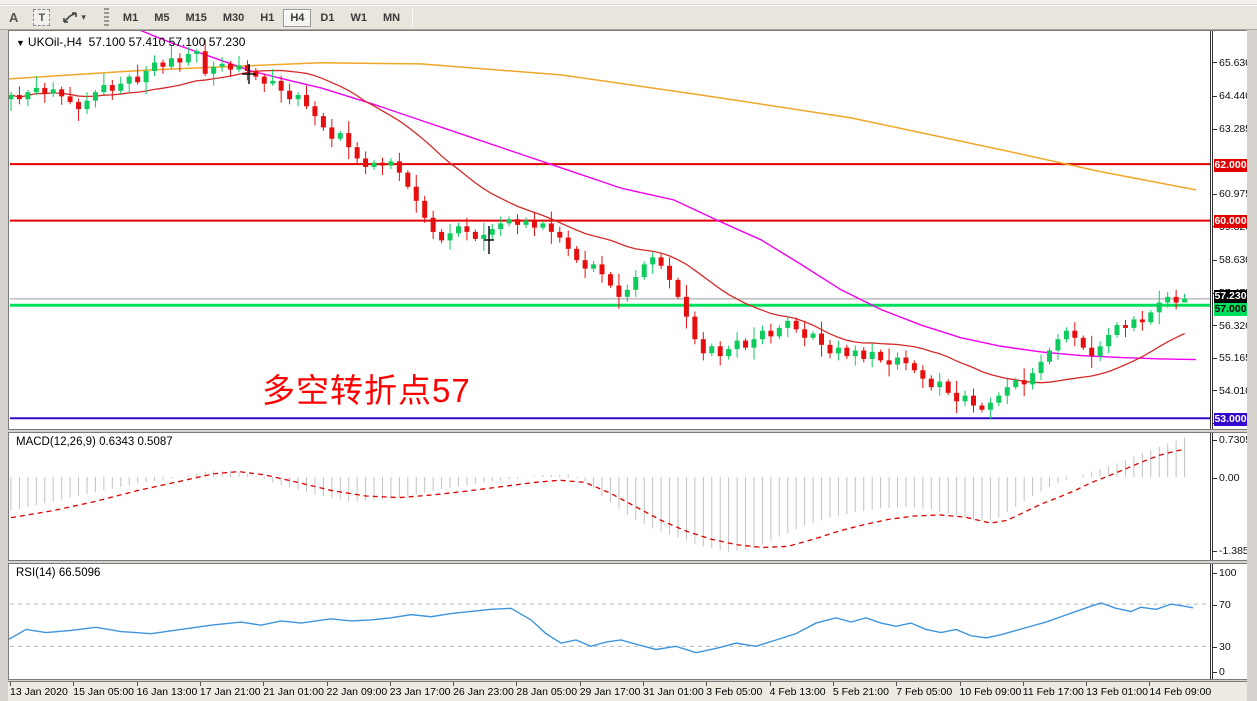  Describe the element at coordinates (420, 692) in the screenshot. I see `time-axis-label: 23 Jan 17:00` at that location.